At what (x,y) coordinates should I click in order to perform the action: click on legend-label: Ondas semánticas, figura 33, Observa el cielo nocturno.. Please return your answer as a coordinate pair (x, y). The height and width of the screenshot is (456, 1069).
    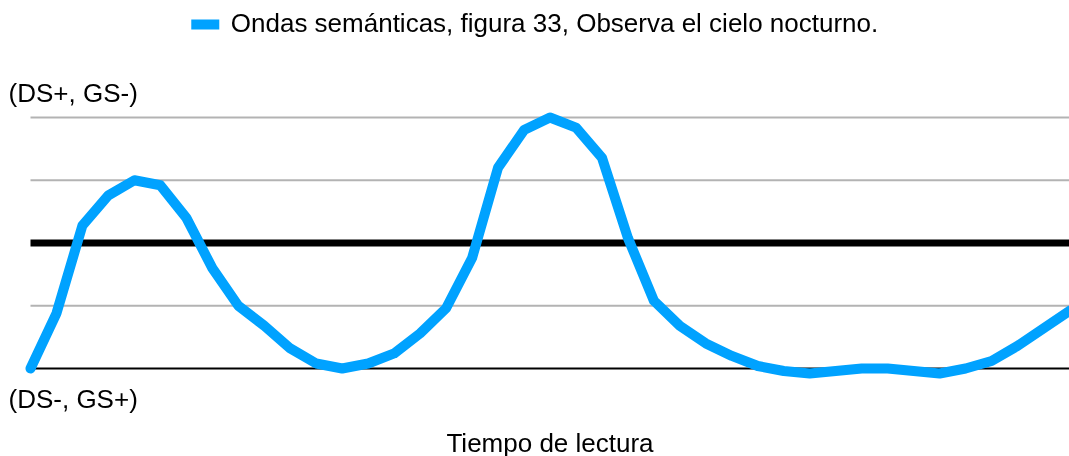
    Looking at the image, I should click on (554, 23).